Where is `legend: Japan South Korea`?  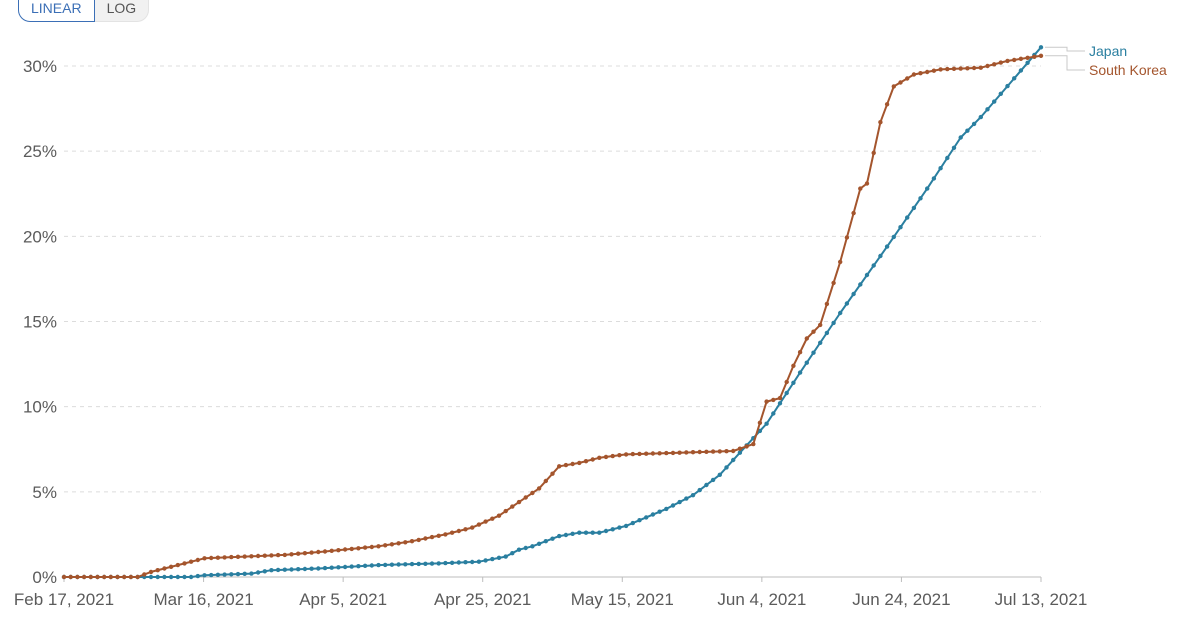
legend: Japan South Korea is located at coordinates (1106, 60).